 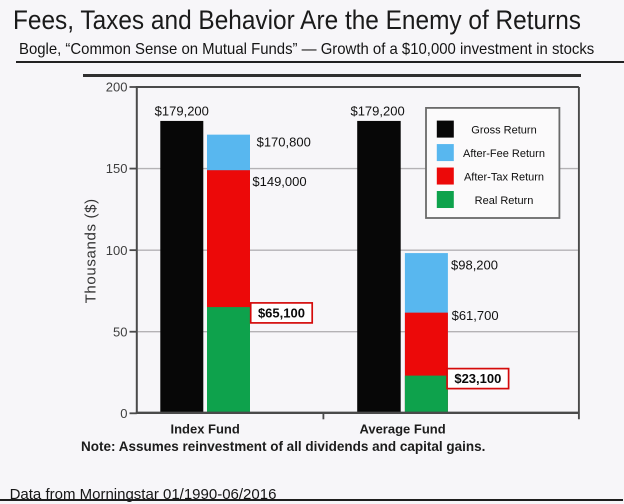 I want to click on legend-label-after-fee-return: After-Fee Return, so click(x=504, y=154).